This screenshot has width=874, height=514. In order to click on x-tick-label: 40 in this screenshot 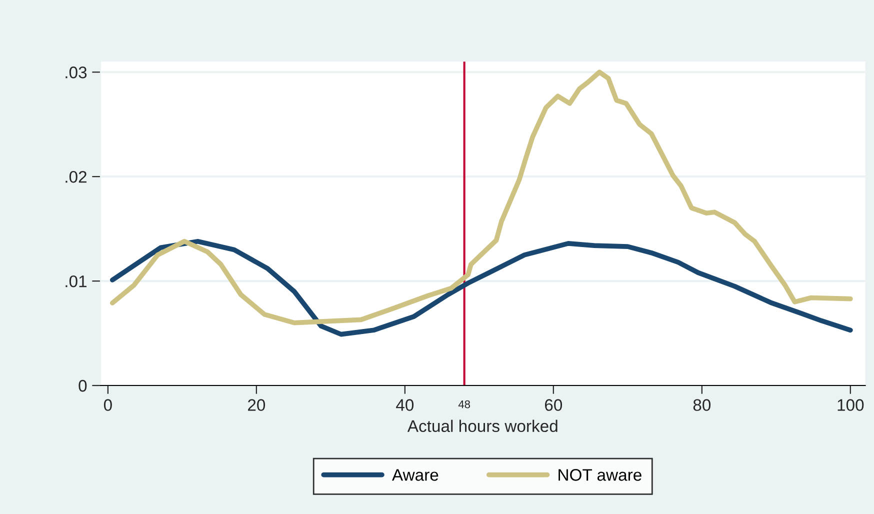, I will do `click(405, 405)`.